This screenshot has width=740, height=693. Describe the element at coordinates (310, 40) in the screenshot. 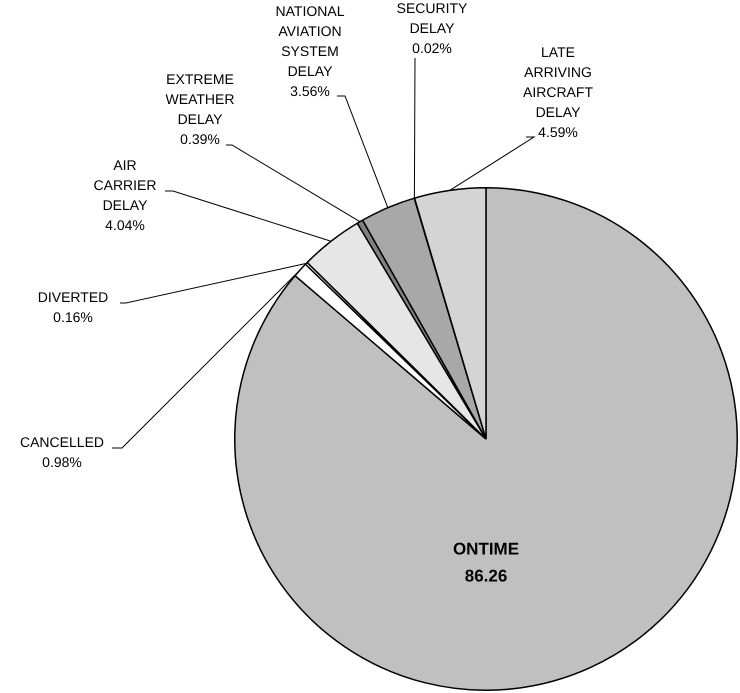

I see `slice-label: NATIONAL AVIATION SYSTEM DELAY` at that location.